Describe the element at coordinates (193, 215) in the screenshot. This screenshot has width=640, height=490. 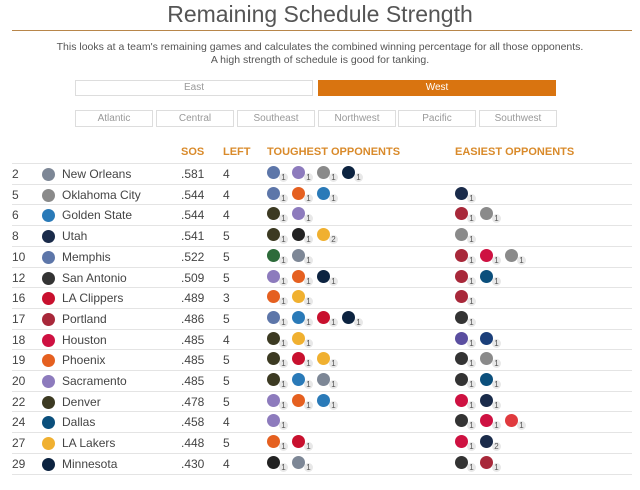
I see `sos-value: .544` at that location.